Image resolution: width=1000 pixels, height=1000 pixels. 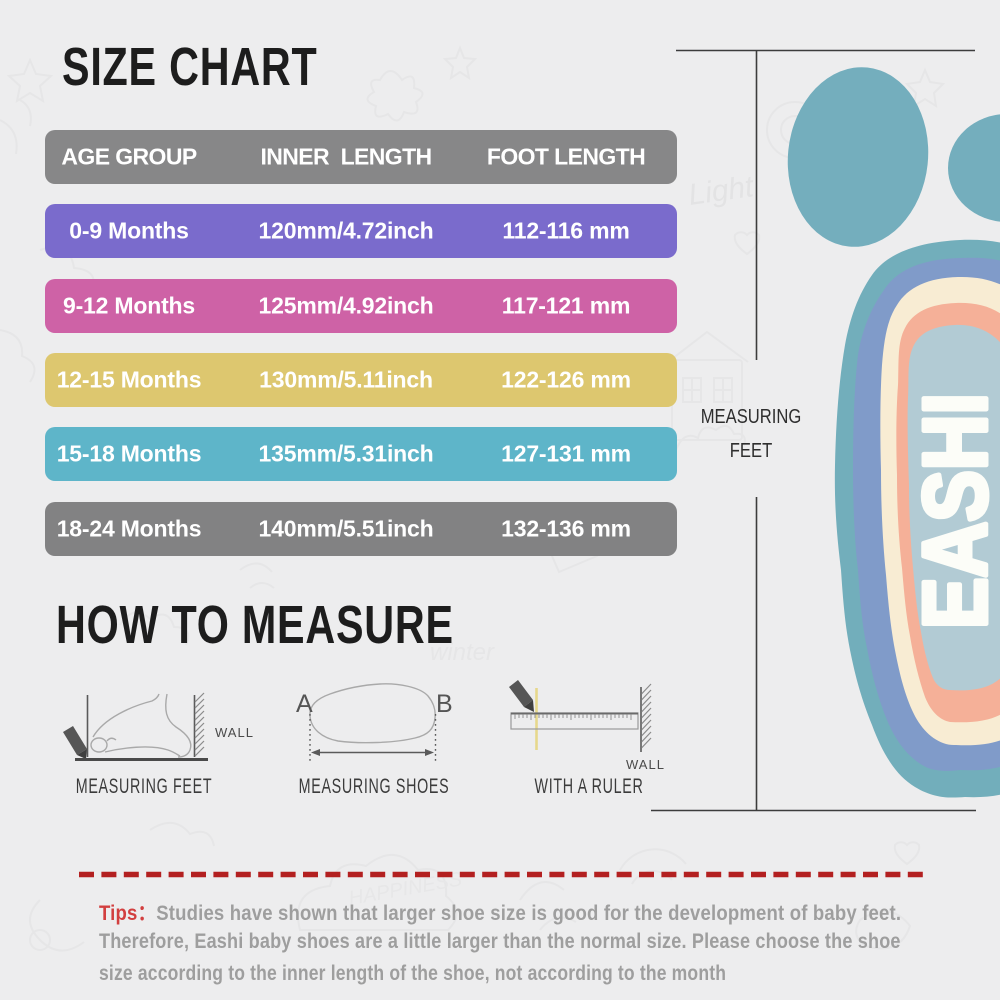 I want to click on svg-text: Light, so click(x=721, y=191).